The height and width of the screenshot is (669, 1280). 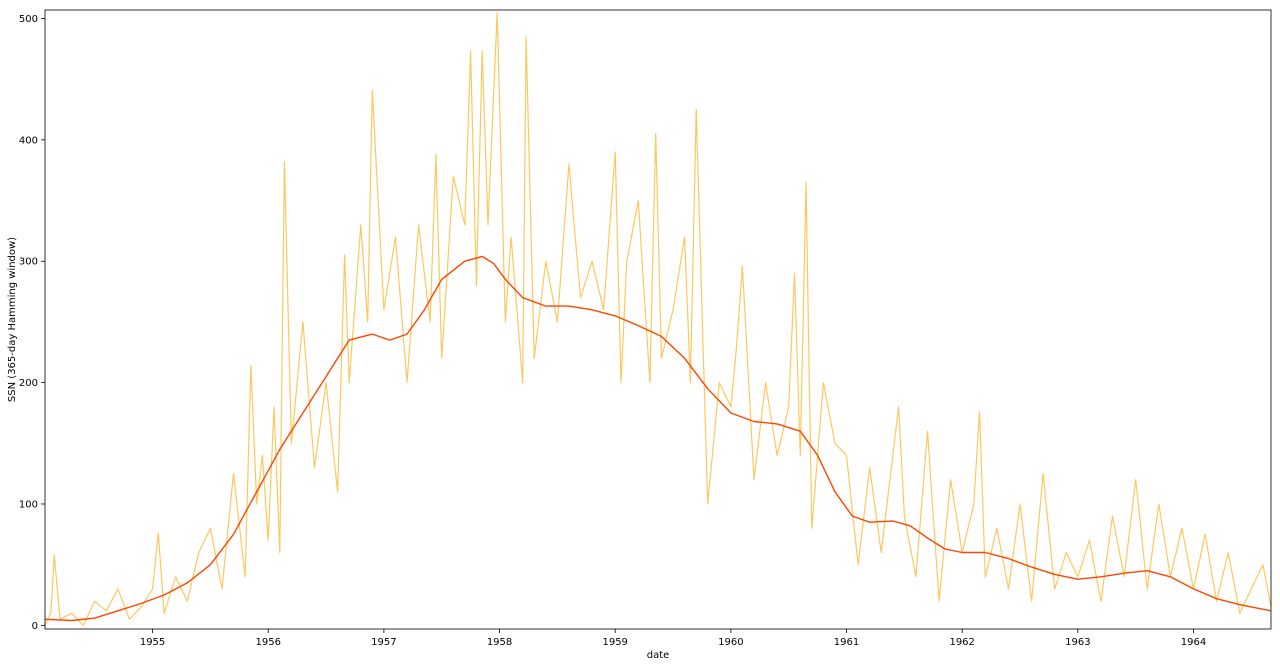 What do you see at coordinates (32, 323) in the screenshot?
I see `y-axis-ticks: 0 100 200 300 400 500` at bounding box center [32, 323].